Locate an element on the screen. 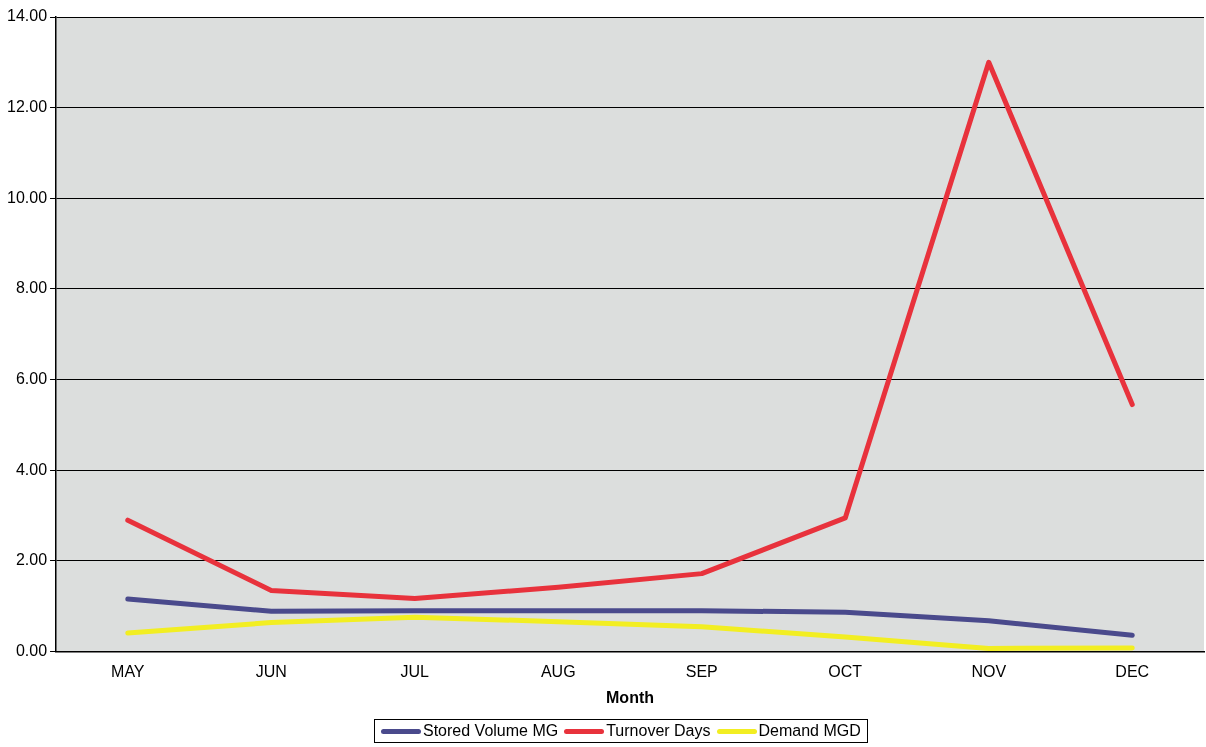 This screenshot has height=747, width=1206. x-axis-title: Month is located at coordinates (630, 697).